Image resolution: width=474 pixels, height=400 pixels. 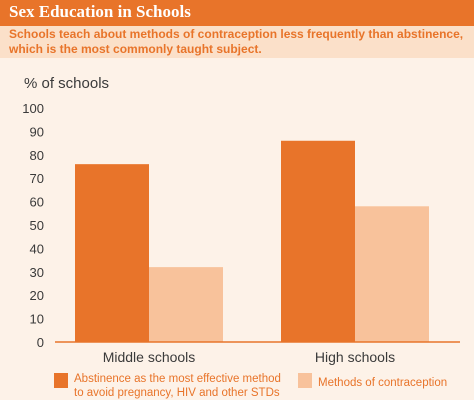 What do you see at coordinates (37, 295) in the screenshot?
I see `y-tick-label: 20` at bounding box center [37, 295].